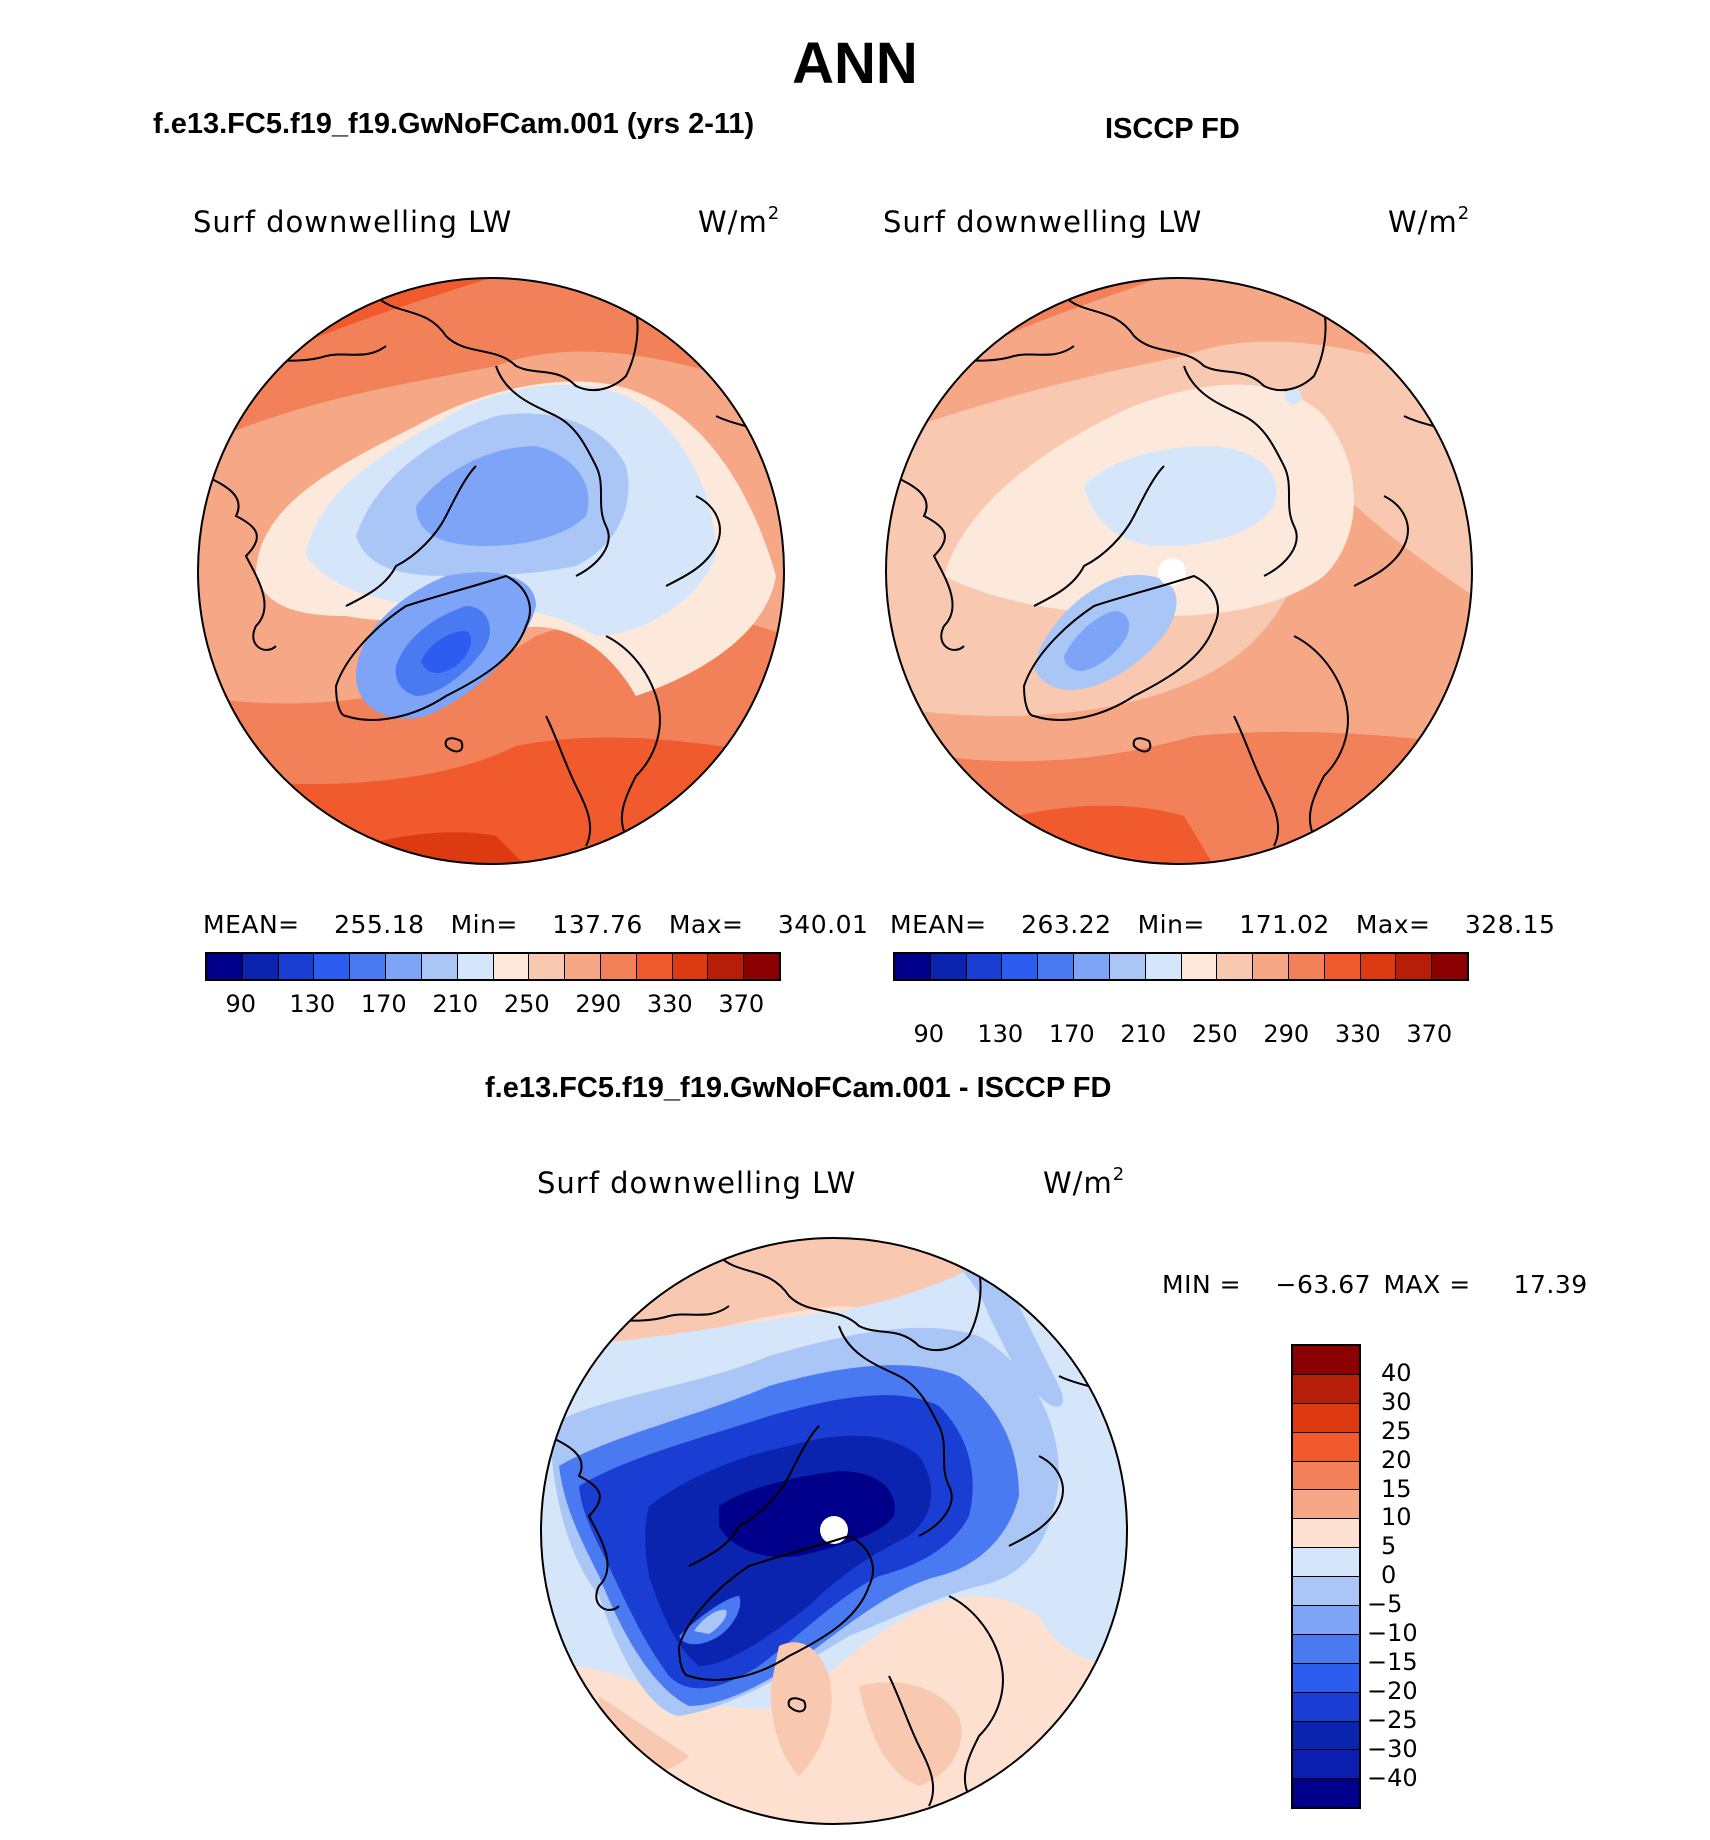  I want to click on panel-1-min: Min= 137.76, so click(546, 924).